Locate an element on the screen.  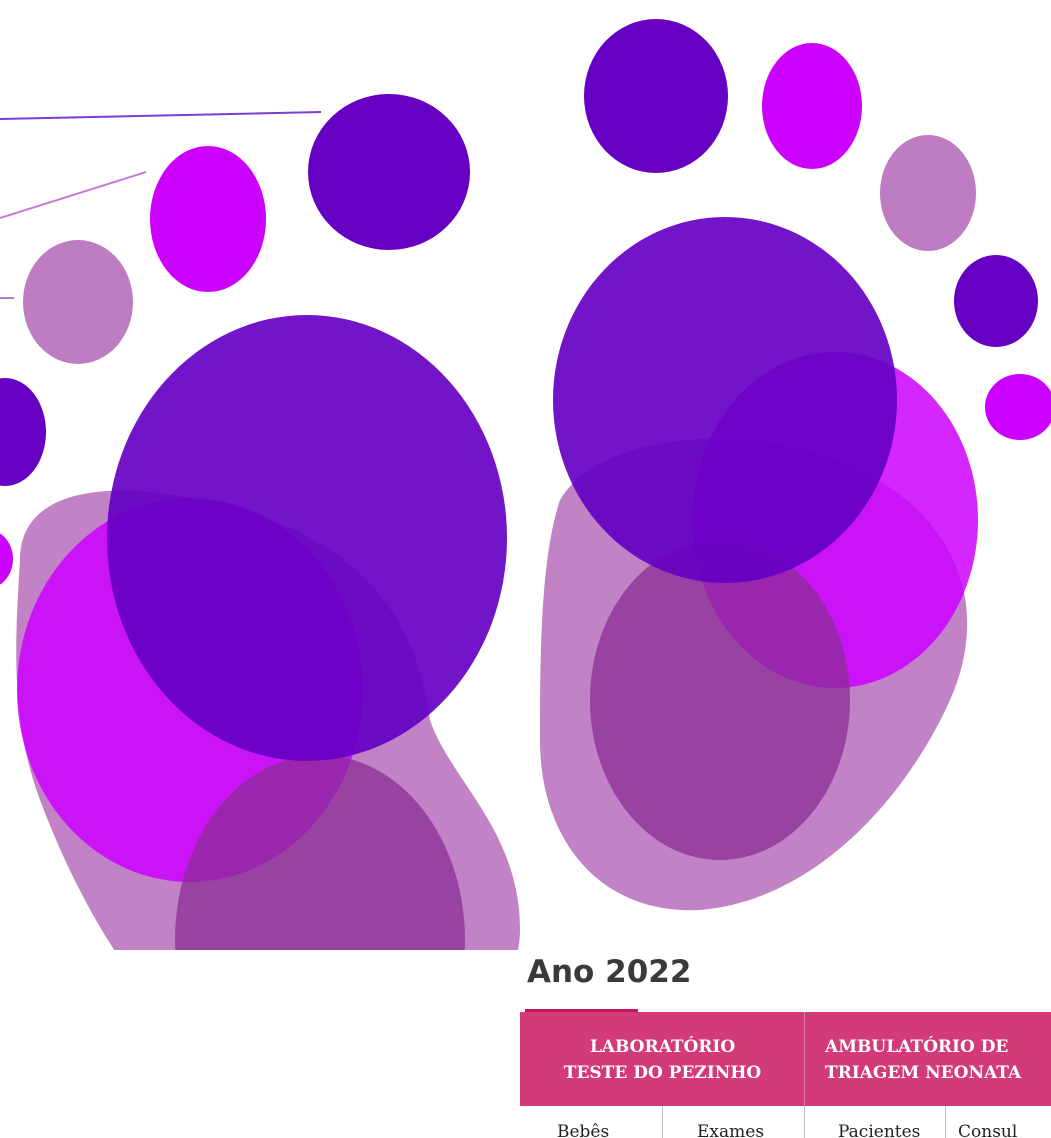
table-cell: Bebês is located at coordinates (591, 1122).